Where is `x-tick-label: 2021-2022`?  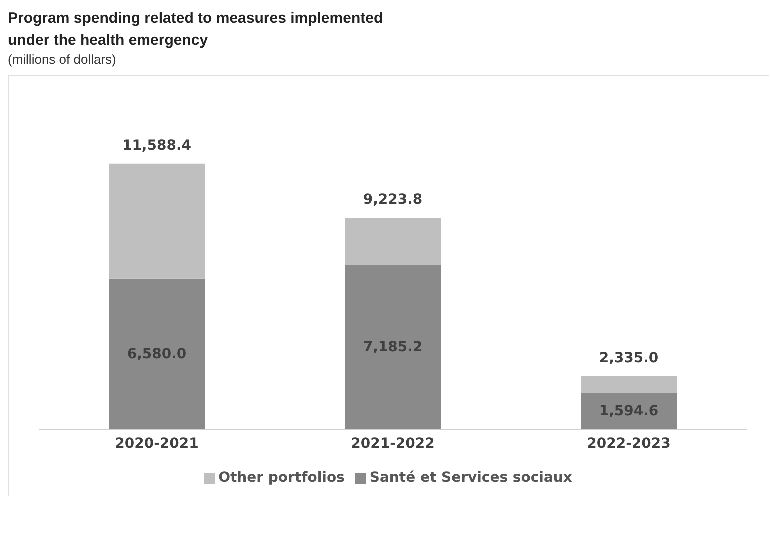 x-tick-label: 2021-2022 is located at coordinates (393, 444).